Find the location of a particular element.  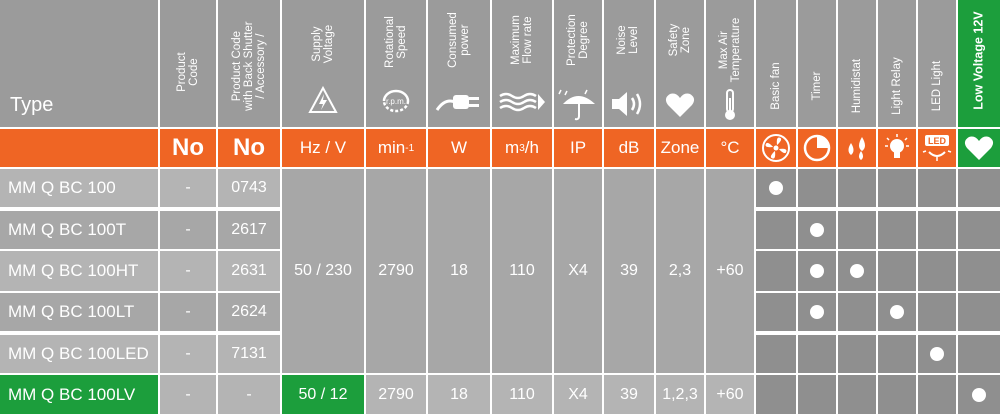

row-shutter: 2631 is located at coordinates (249, 271).